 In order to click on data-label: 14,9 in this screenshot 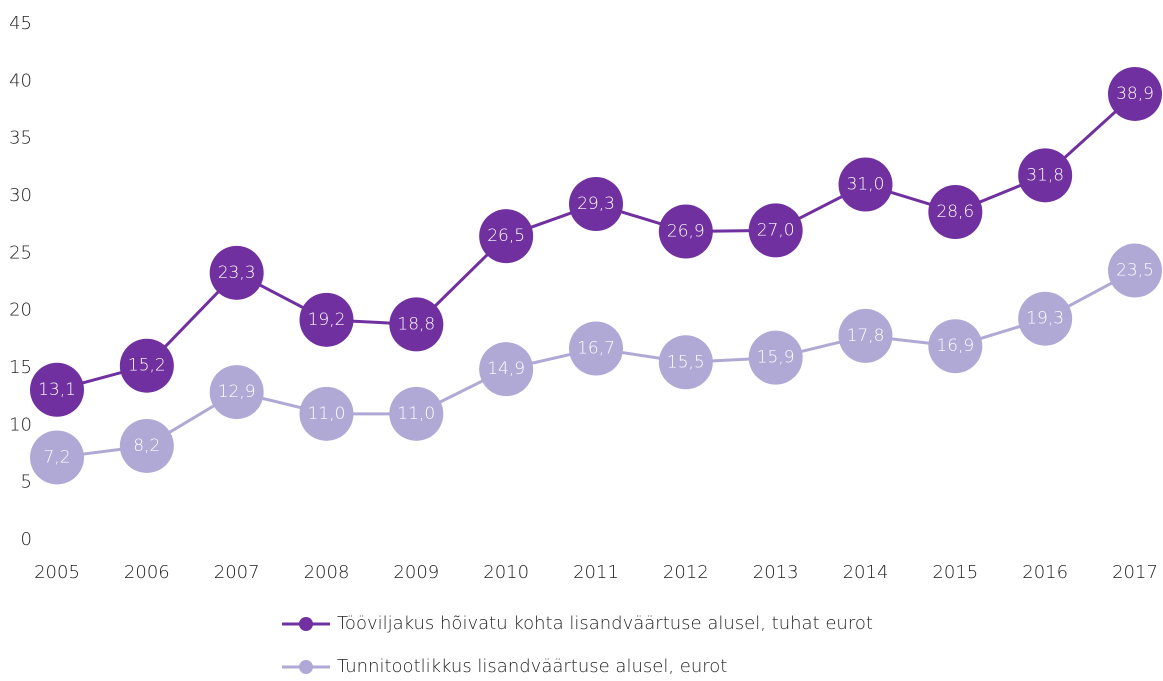, I will do `click(506, 369)`.